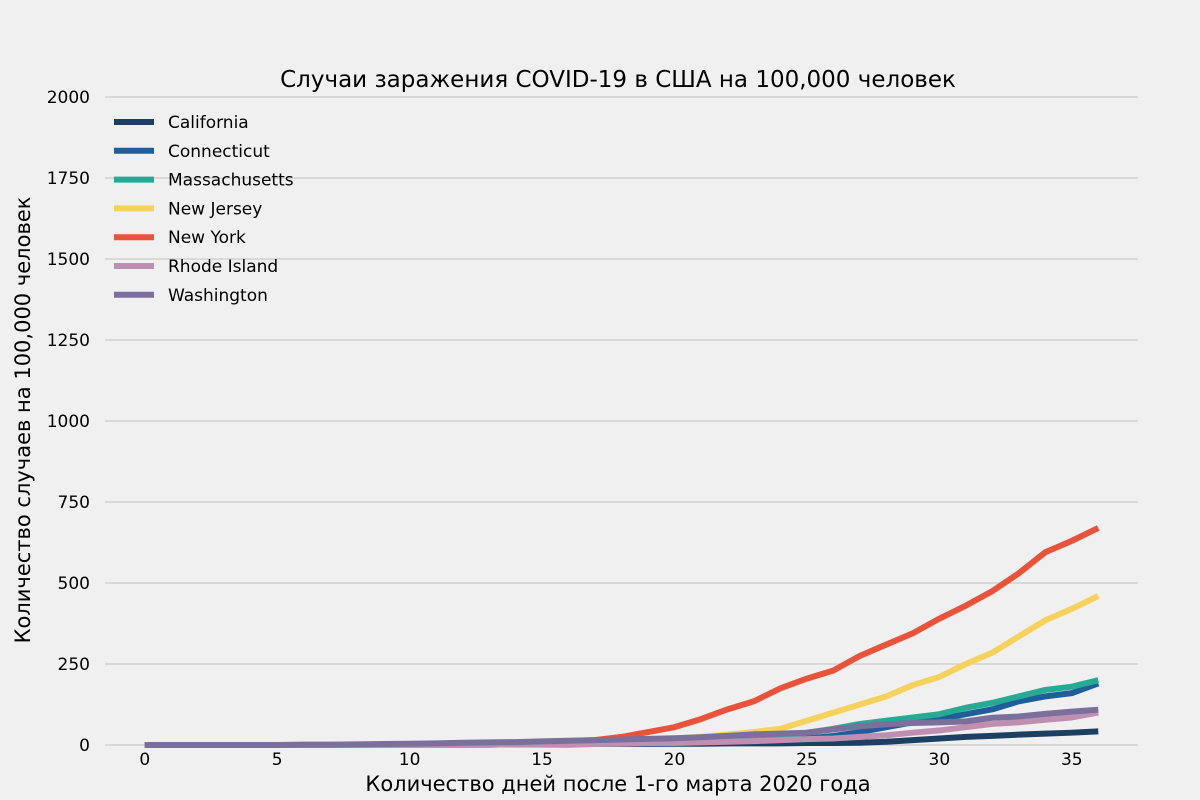 This screenshot has width=1200, height=800. I want to click on y-tick-labels: 0 250 500 750 1000 1250 1500 1750 2000, so click(68, 422).